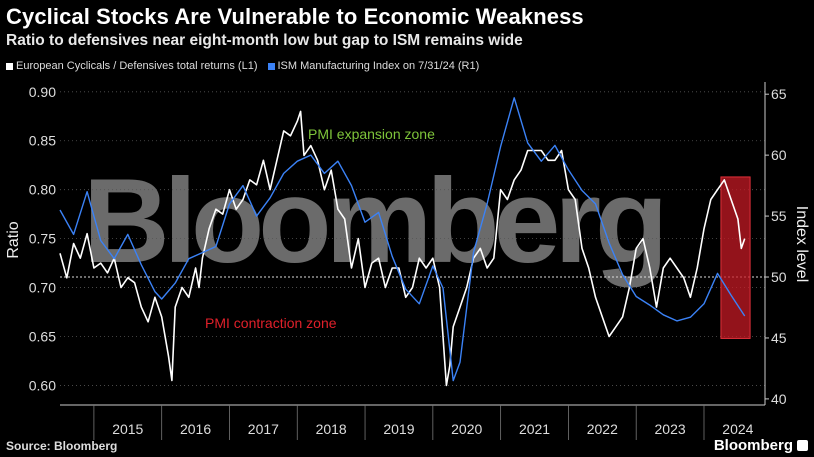  What do you see at coordinates (802, 445) in the screenshot?
I see `bloomberg-terminal-icon` at bounding box center [802, 445].